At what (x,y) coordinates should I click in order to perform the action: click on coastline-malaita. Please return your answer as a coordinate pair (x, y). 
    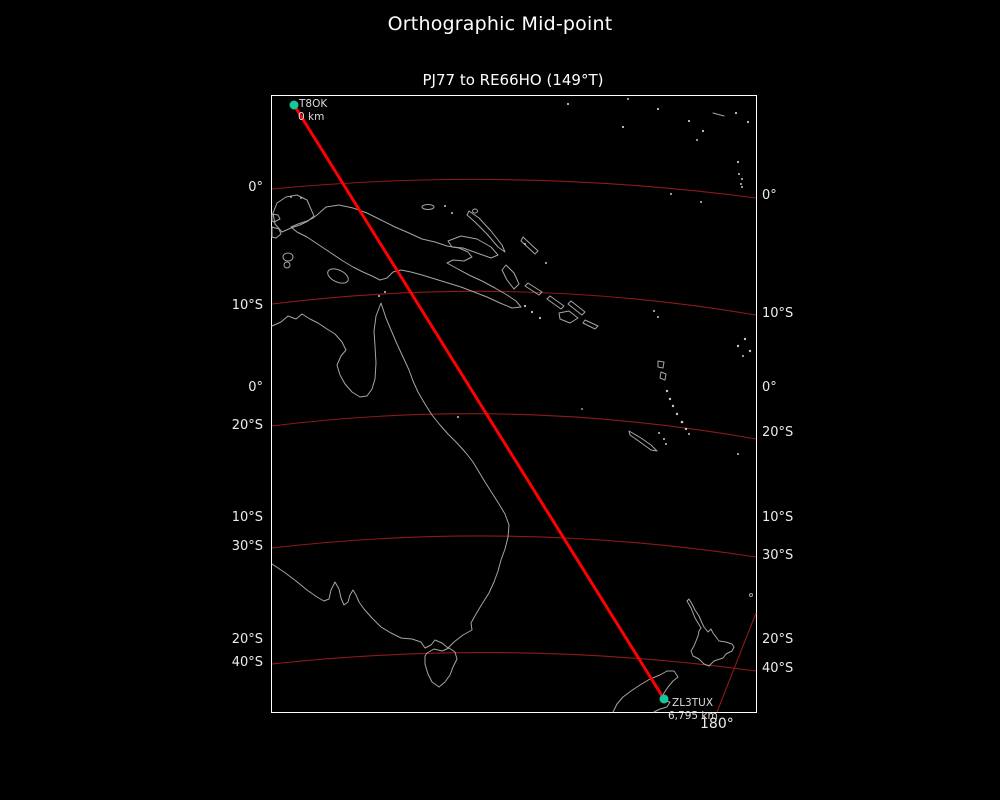
    Looking at the image, I should click on (576, 308).